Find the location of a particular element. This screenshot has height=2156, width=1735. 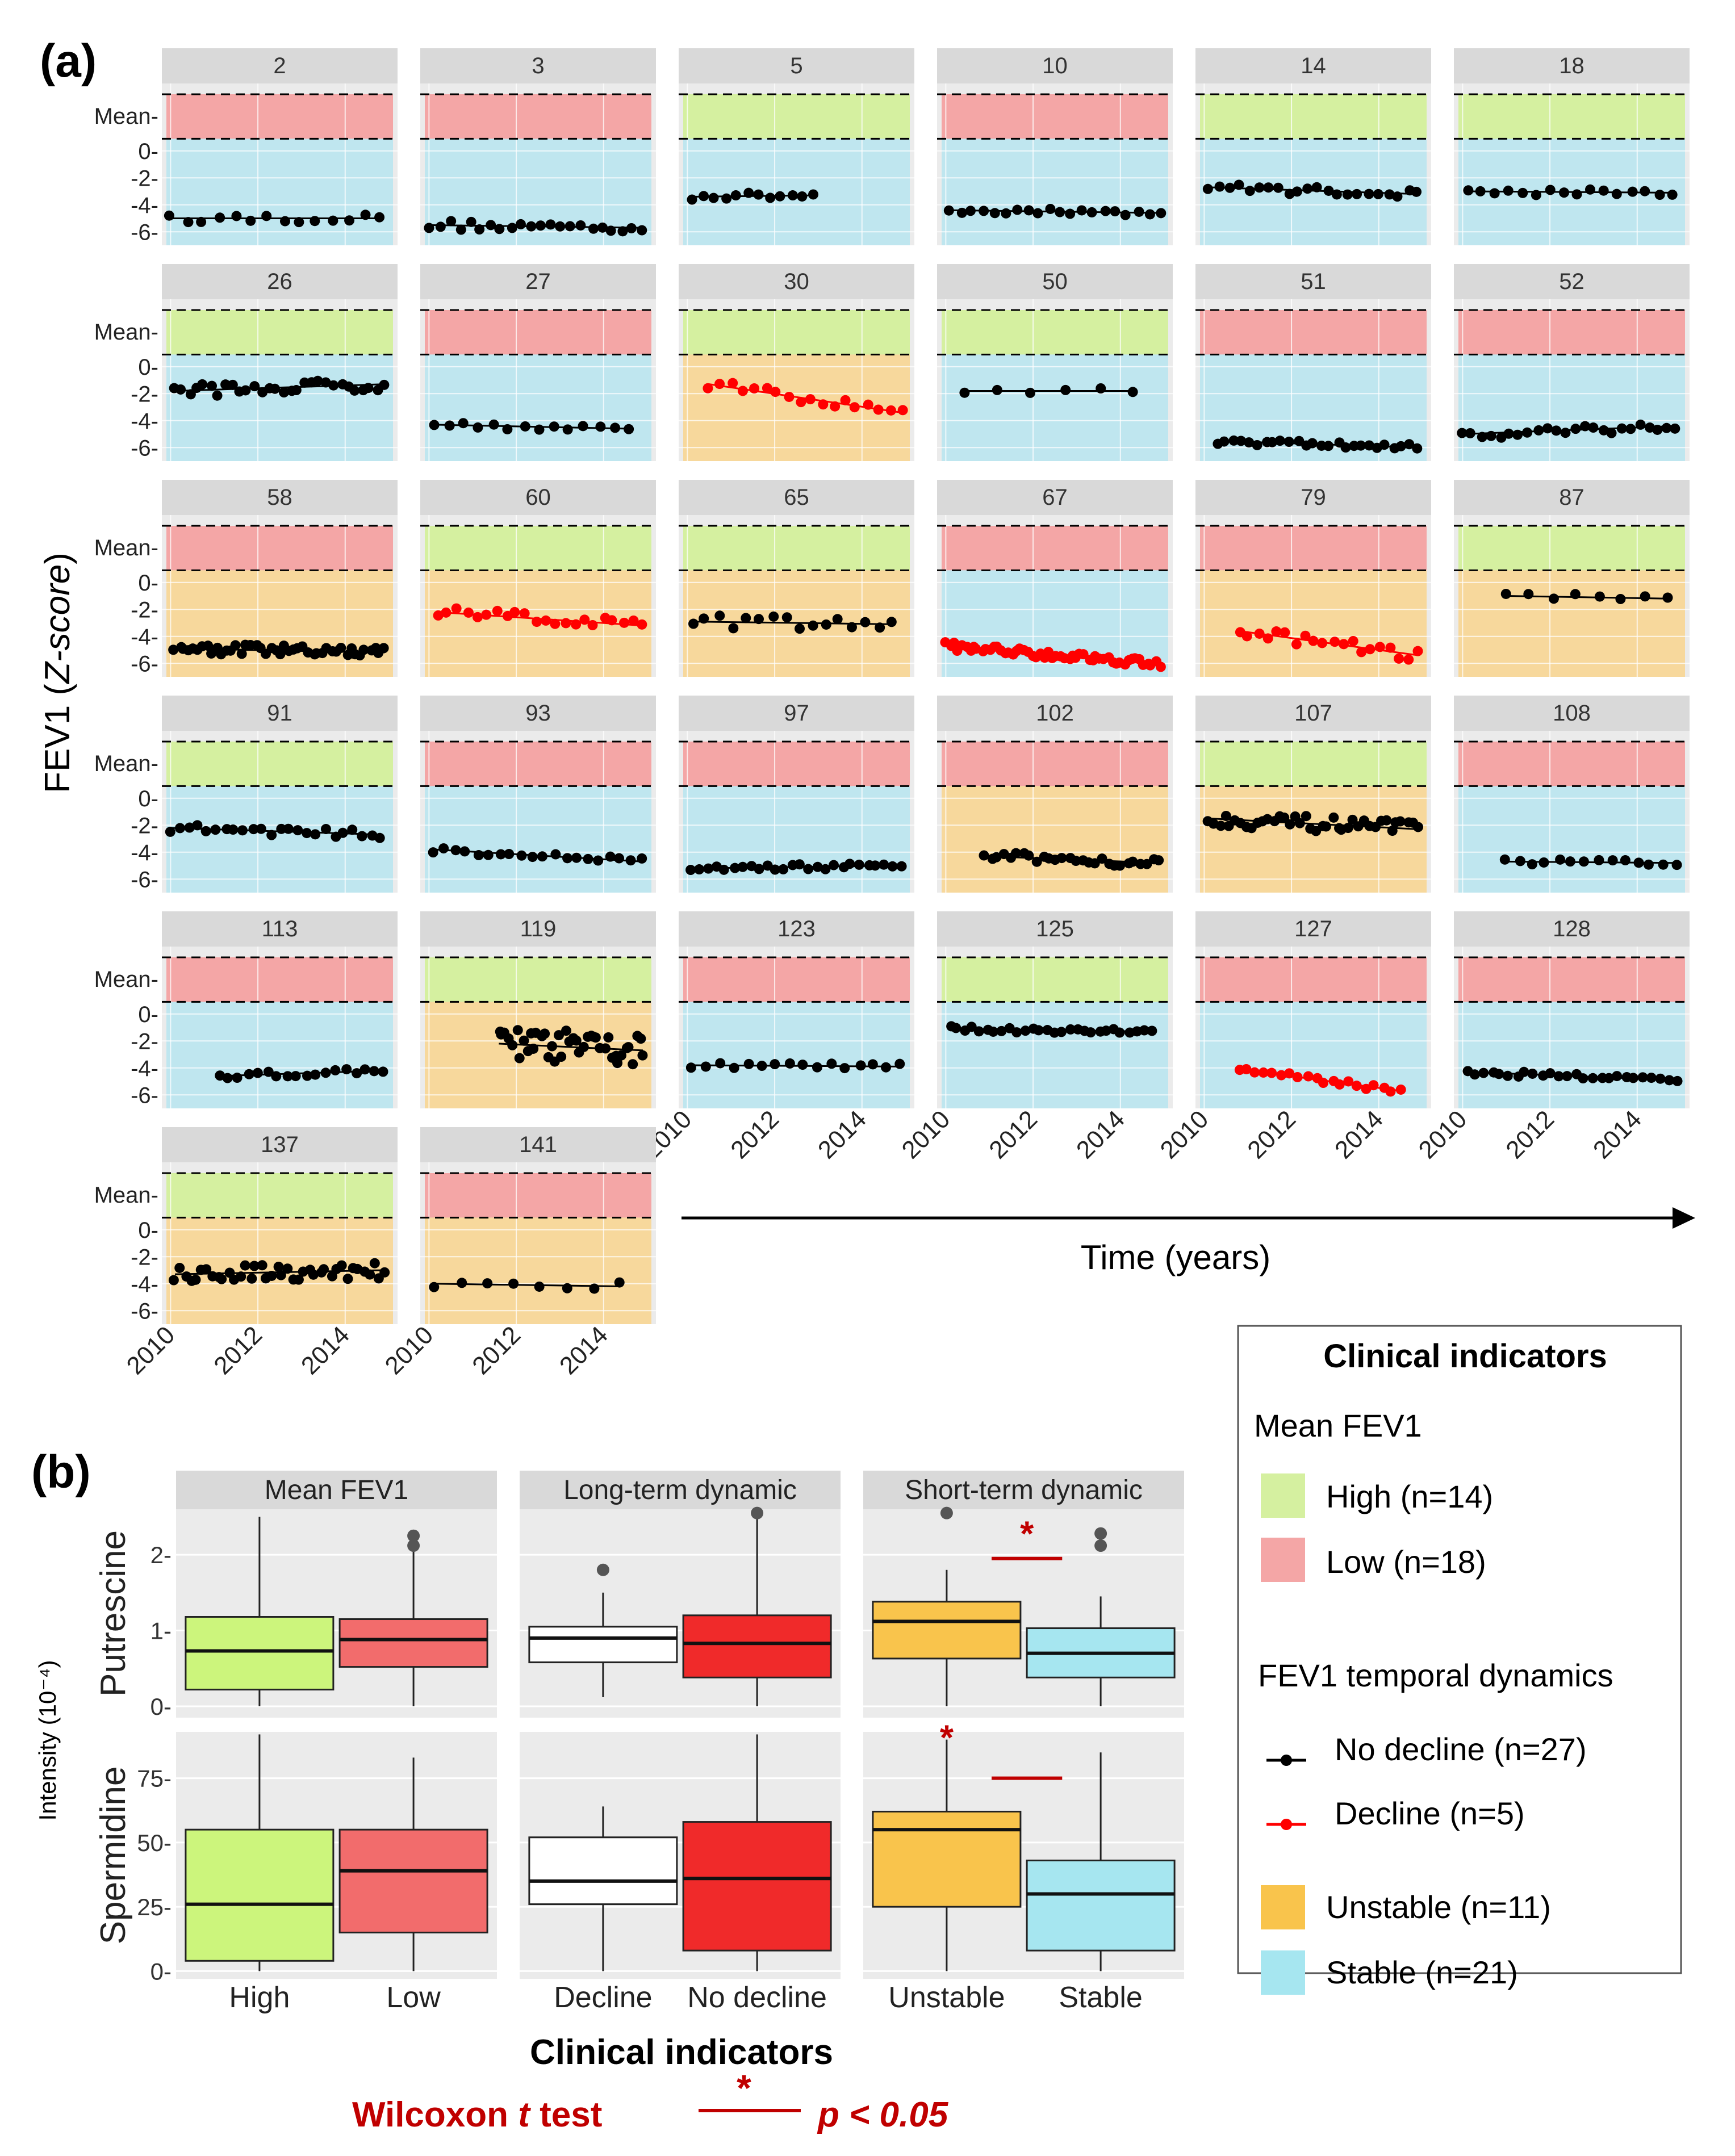

y-tick-label: -2- is located at coordinates (144, 1258).